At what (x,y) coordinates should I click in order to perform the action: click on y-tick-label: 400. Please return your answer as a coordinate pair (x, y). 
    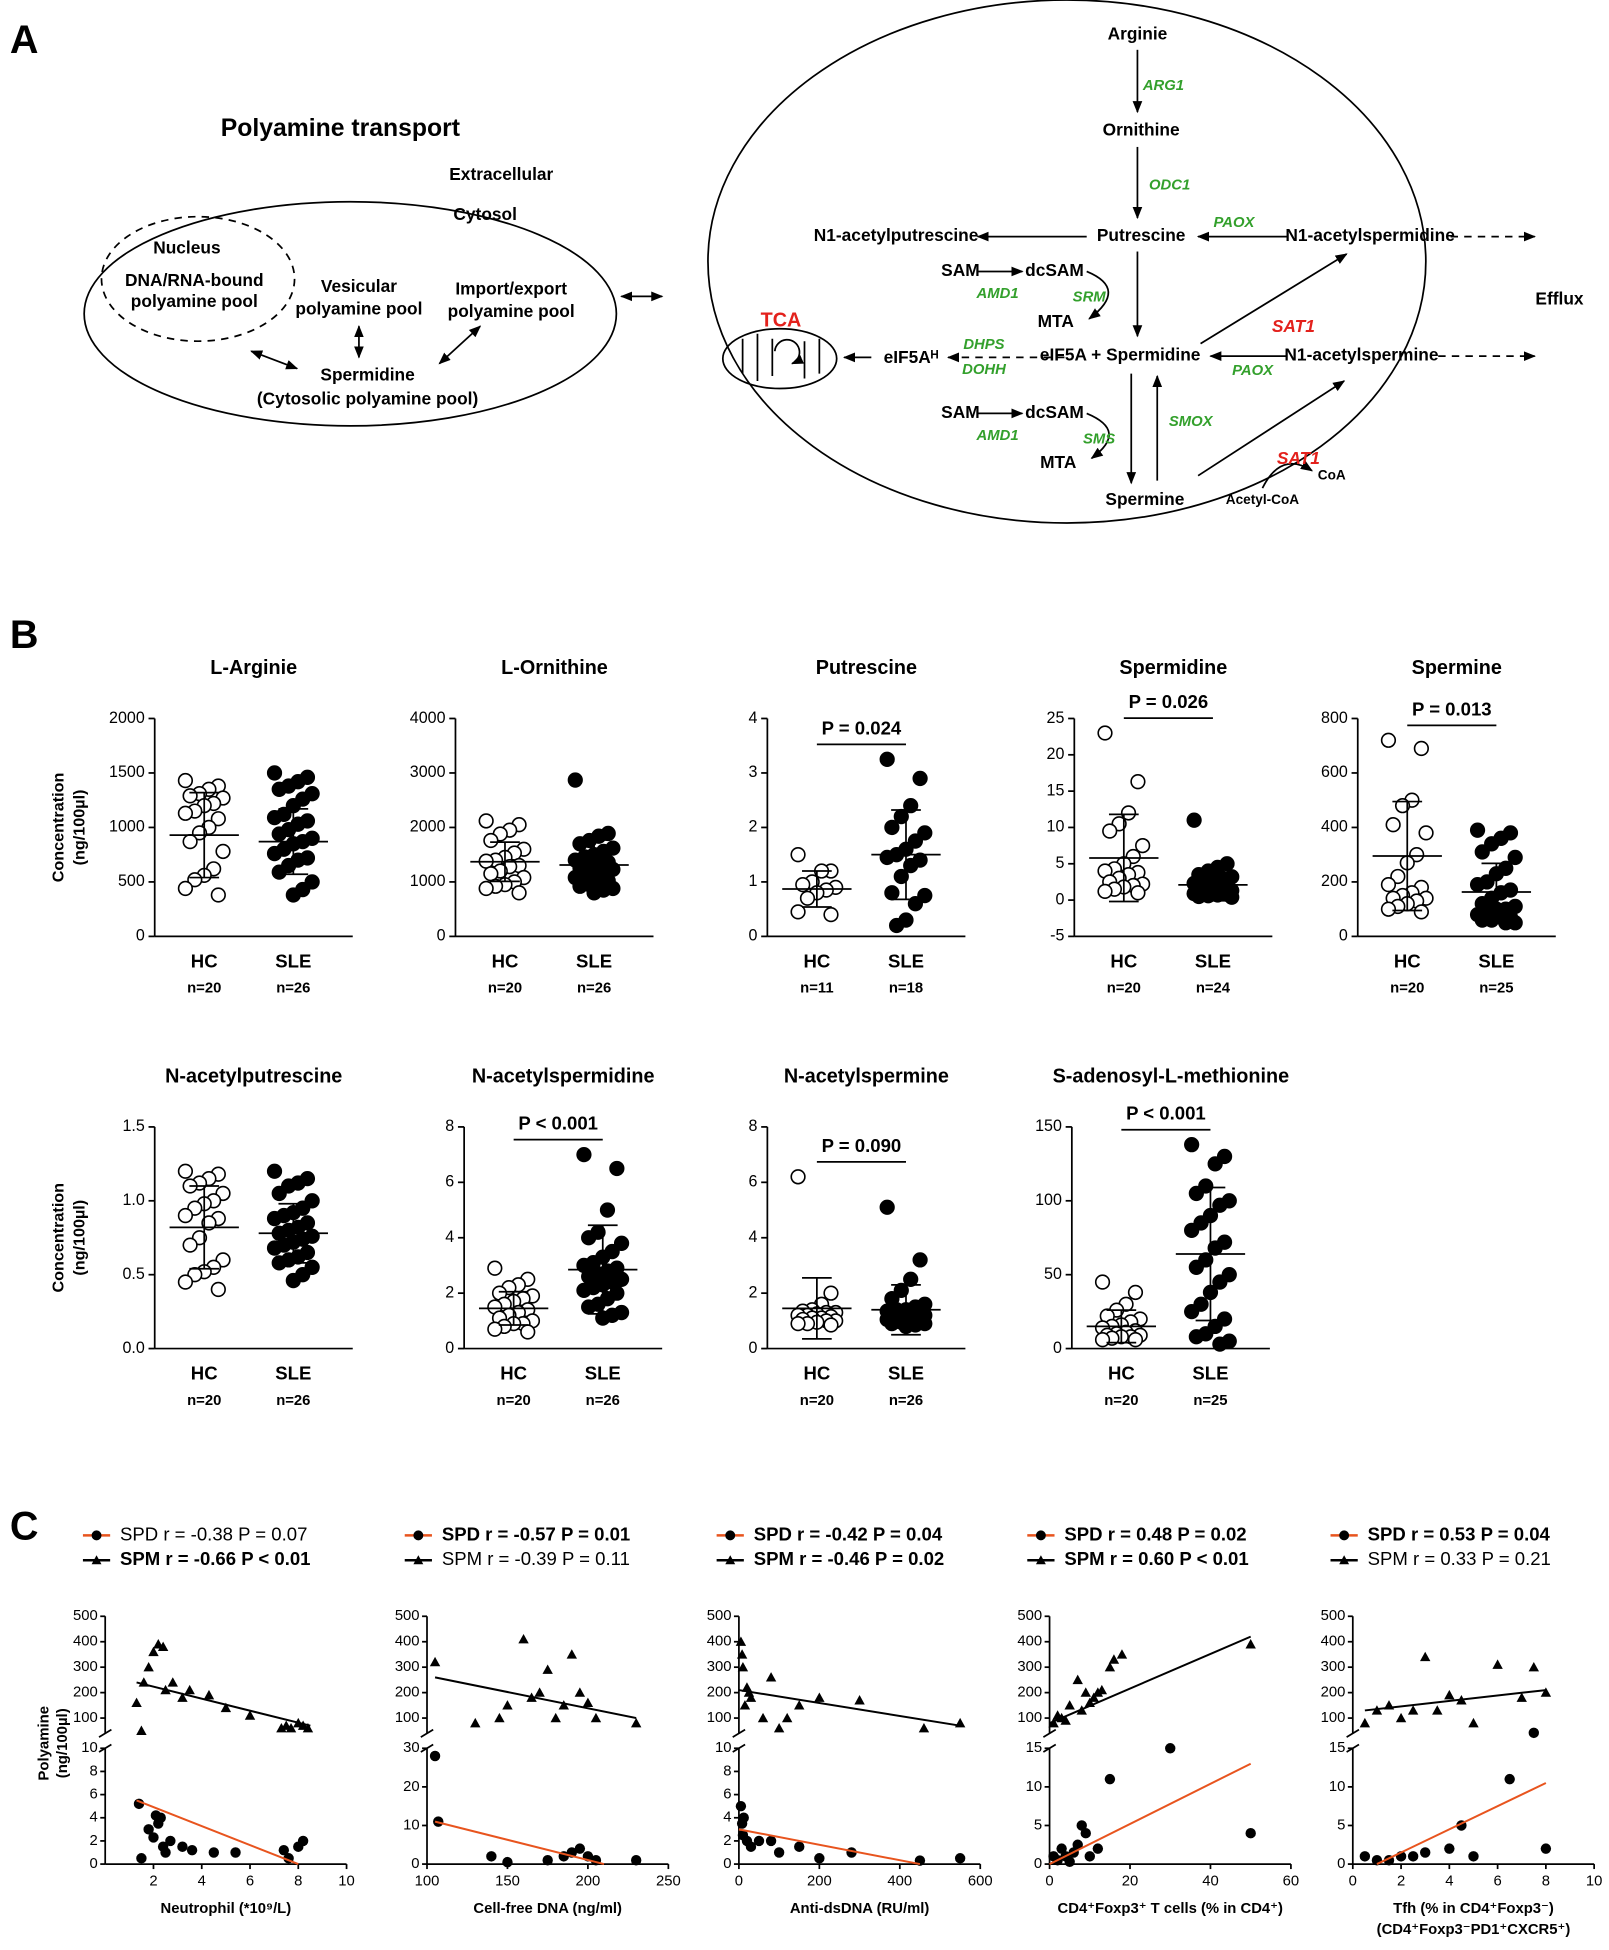
    Looking at the image, I should click on (85, 1642).